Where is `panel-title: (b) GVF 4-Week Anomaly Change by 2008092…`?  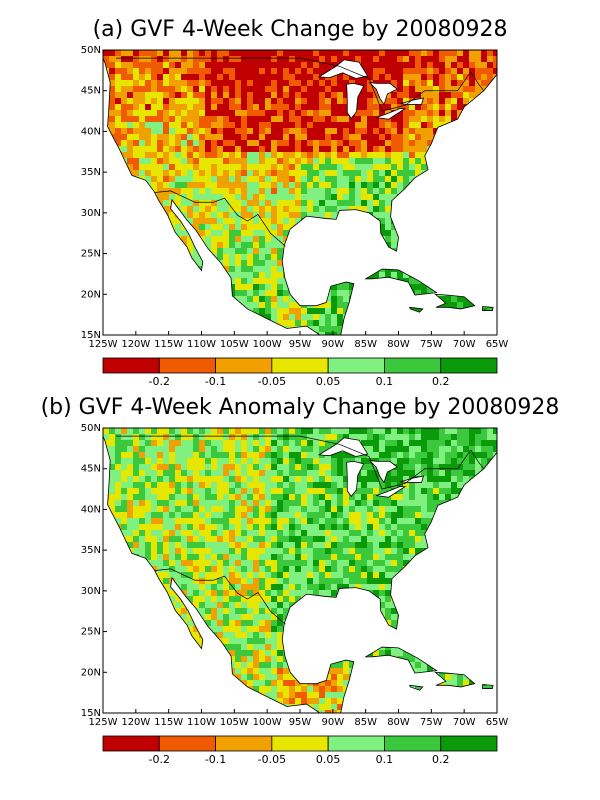
panel-title: (b) GVF 4-Week Anomaly Change by 2008092… is located at coordinates (300, 407).